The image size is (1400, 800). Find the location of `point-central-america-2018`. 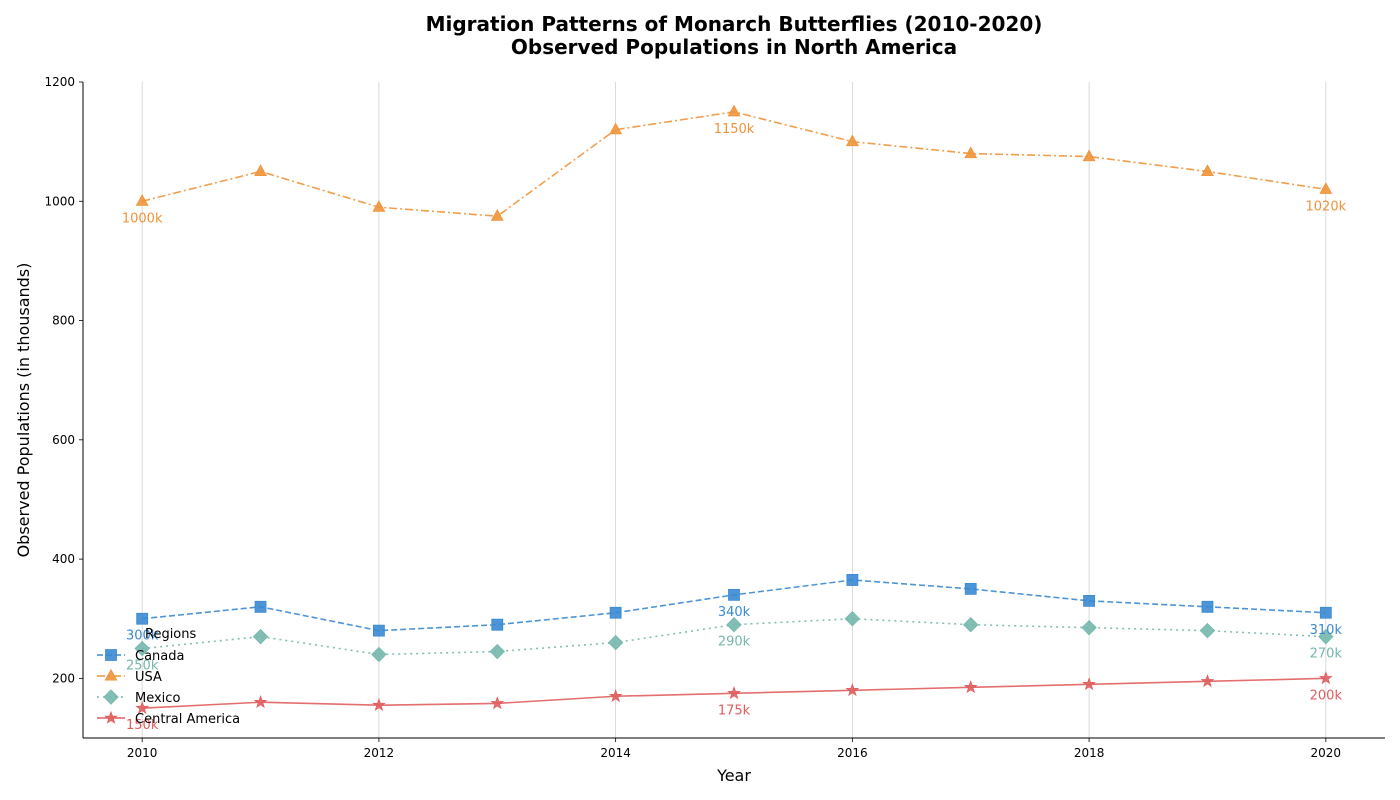

point-central-america-2018 is located at coordinates (1089, 684).